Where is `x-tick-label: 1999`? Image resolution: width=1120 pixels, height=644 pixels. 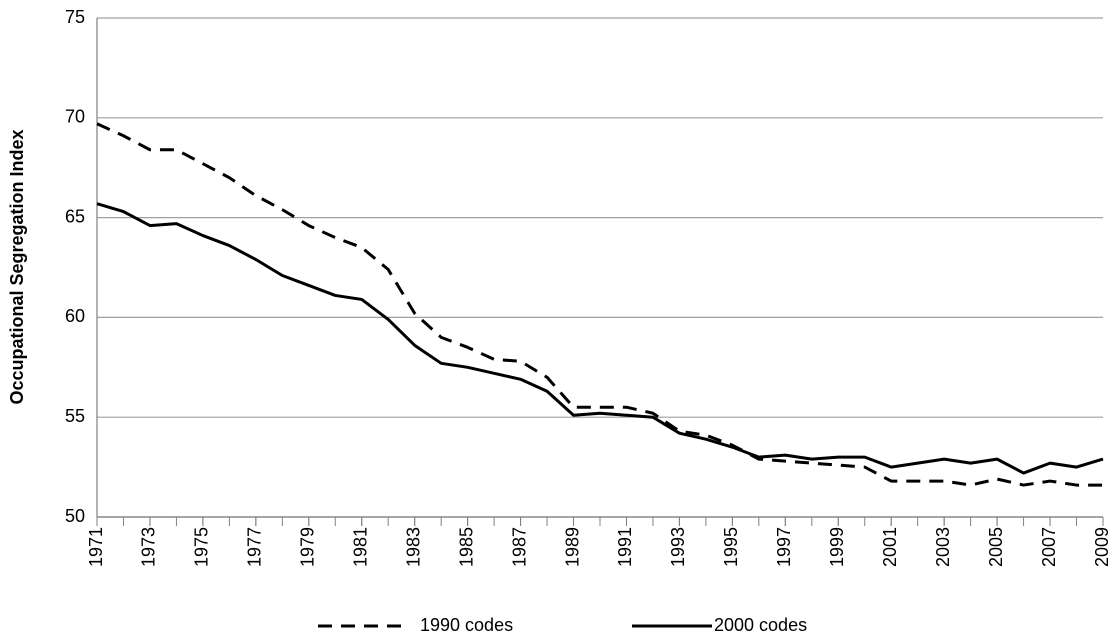
x-tick-label: 1999 is located at coordinates (837, 547).